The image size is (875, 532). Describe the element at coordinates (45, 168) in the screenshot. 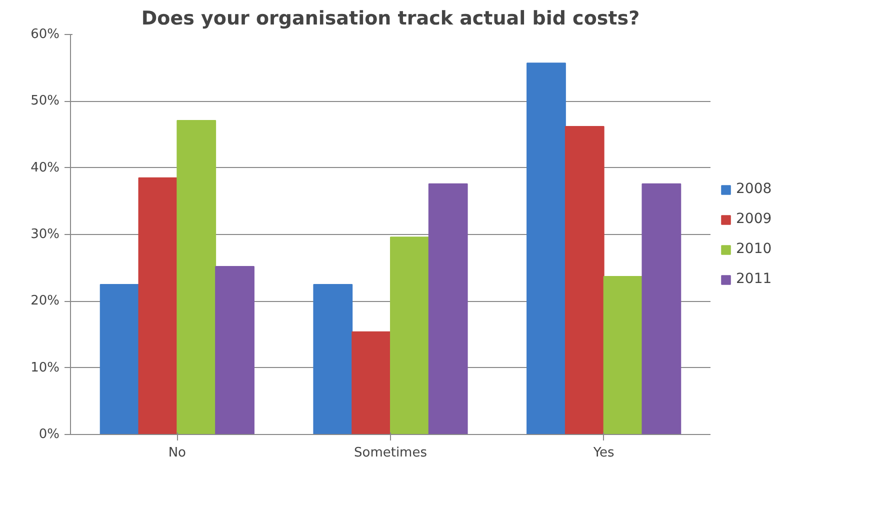

I see `y-tick-label: 40%` at that location.